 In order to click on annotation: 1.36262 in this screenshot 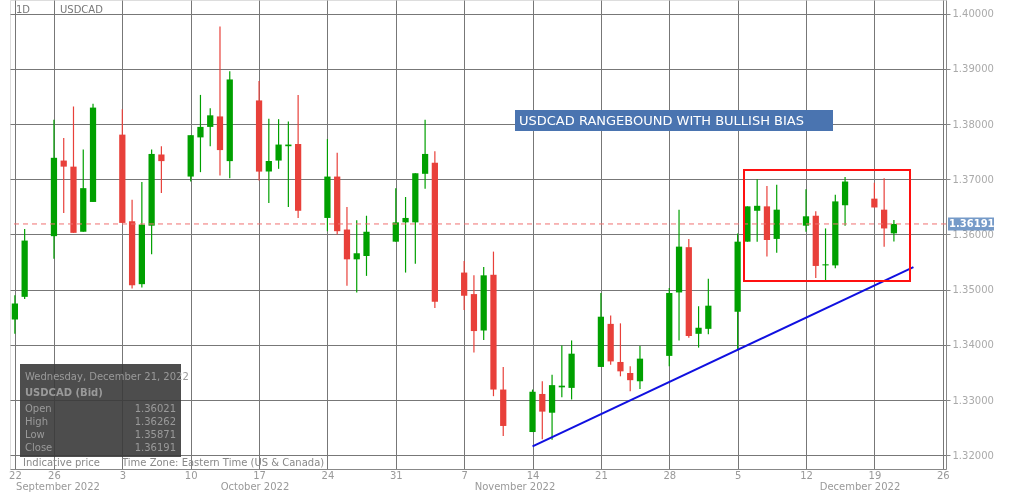, I will do `click(155, 421)`.